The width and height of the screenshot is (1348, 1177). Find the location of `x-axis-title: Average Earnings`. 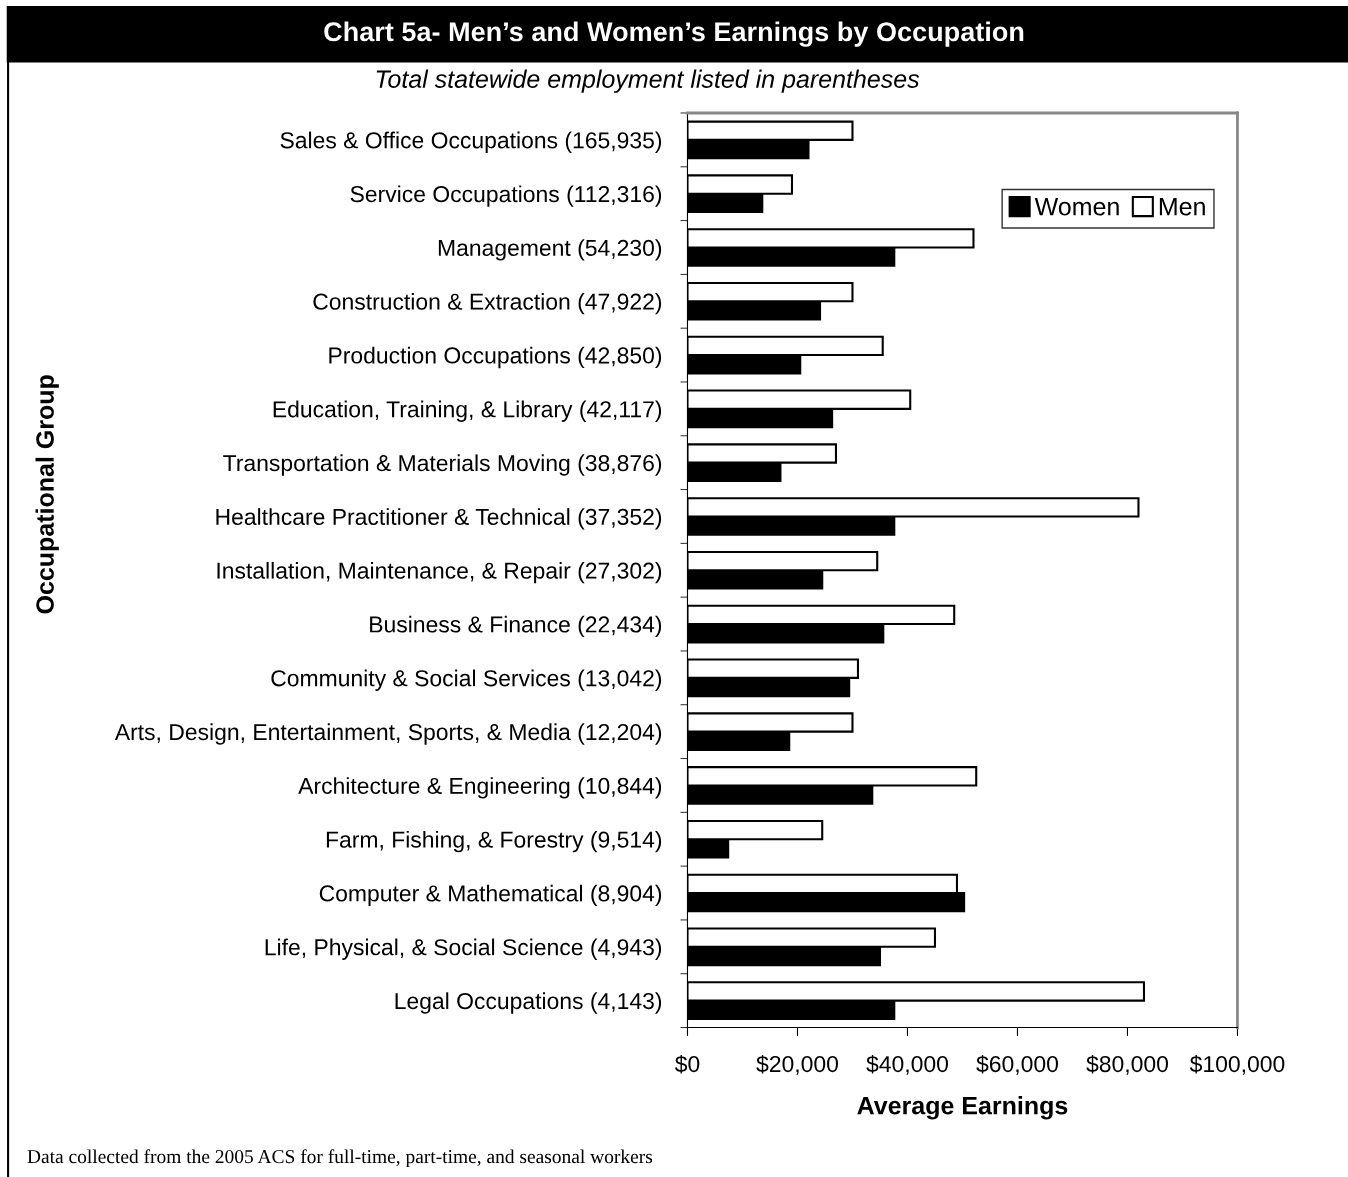

x-axis-title: Average Earnings is located at coordinates (962, 1108).